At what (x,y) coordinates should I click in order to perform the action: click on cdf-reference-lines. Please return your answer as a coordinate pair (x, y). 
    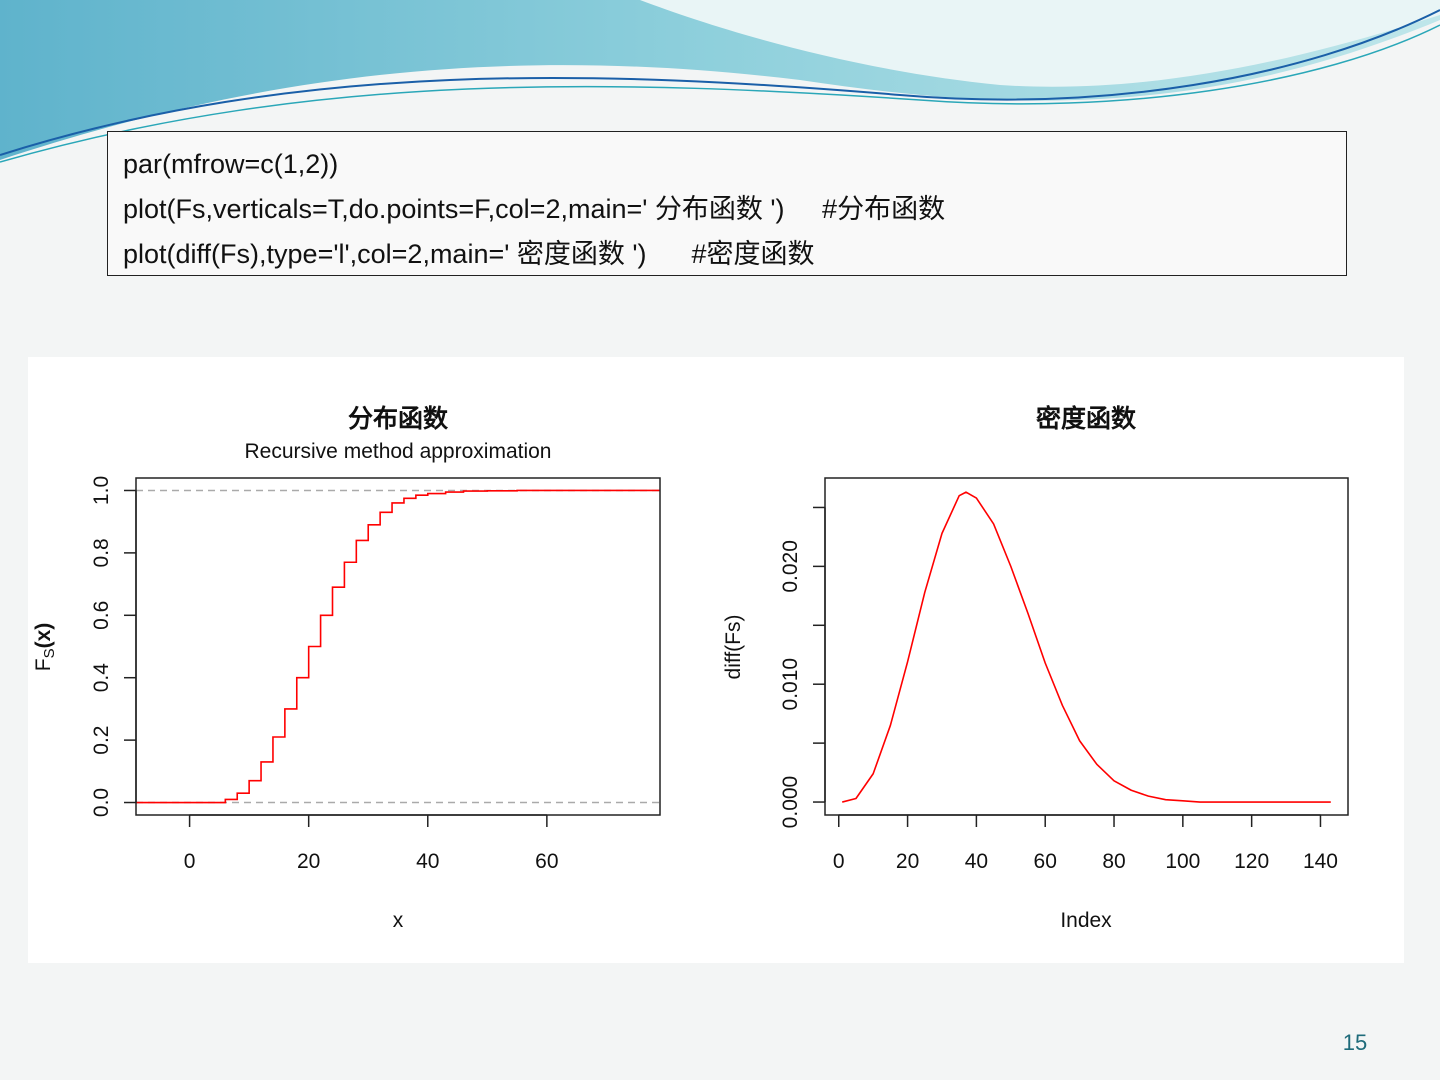
    Looking at the image, I should click on (398, 646).